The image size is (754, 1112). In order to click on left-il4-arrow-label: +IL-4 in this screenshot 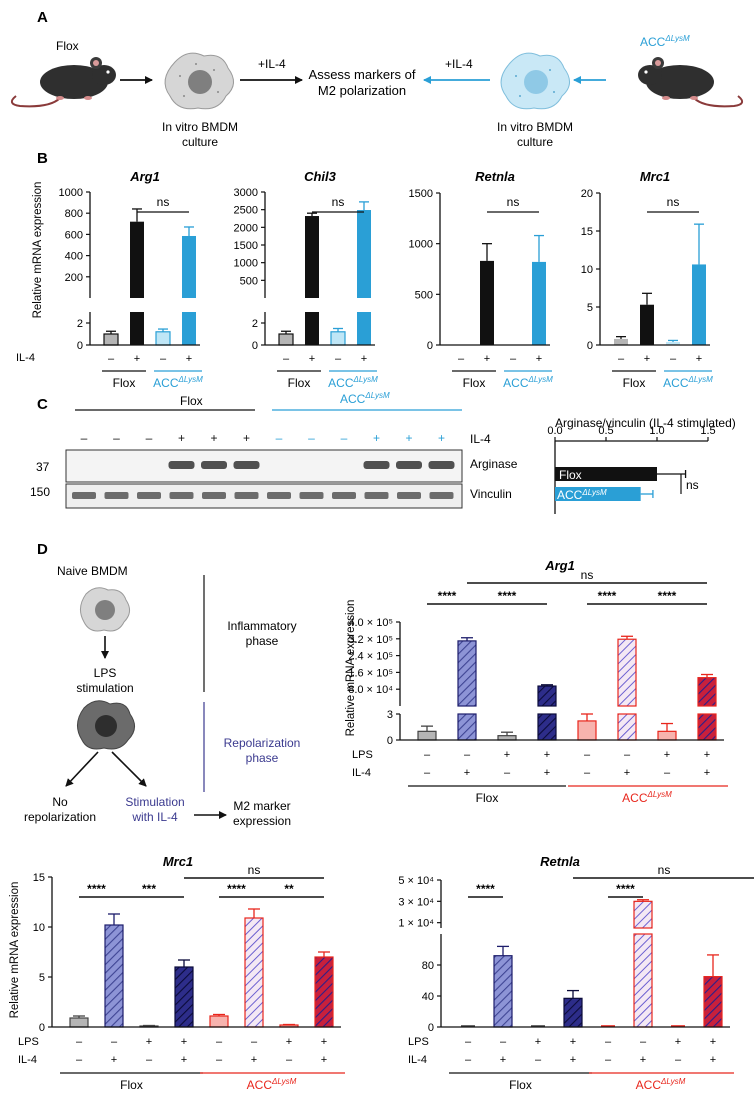, I will do `click(272, 64)`.